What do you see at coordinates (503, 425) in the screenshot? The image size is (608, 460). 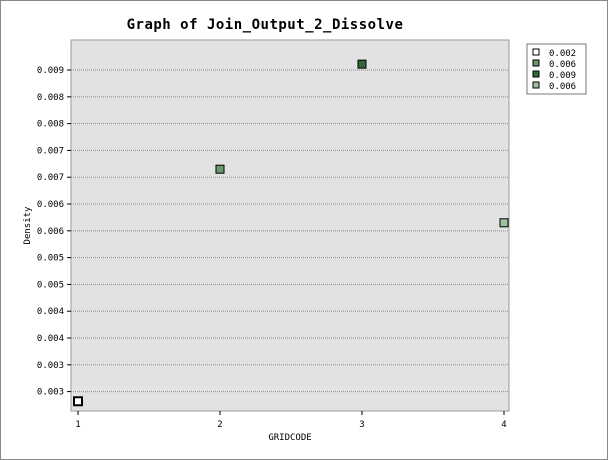 I see `x-tick-label: 4` at bounding box center [503, 425].